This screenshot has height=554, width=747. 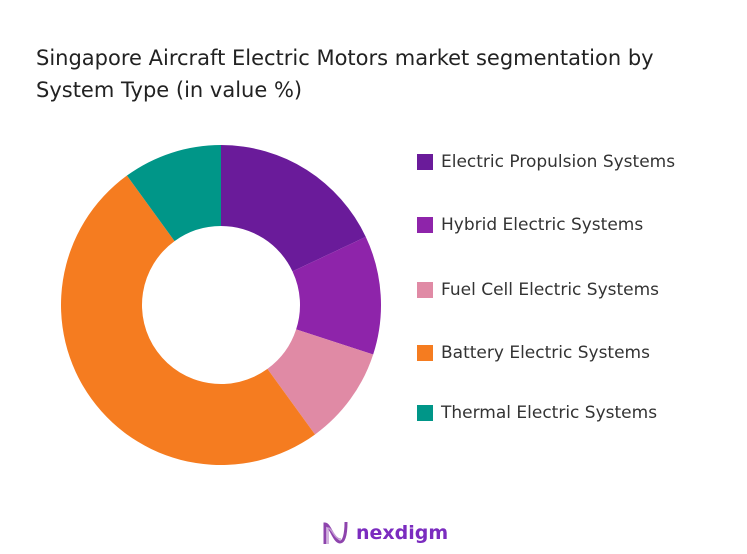 I want to click on logo-text: nexdigm, so click(x=402, y=533).